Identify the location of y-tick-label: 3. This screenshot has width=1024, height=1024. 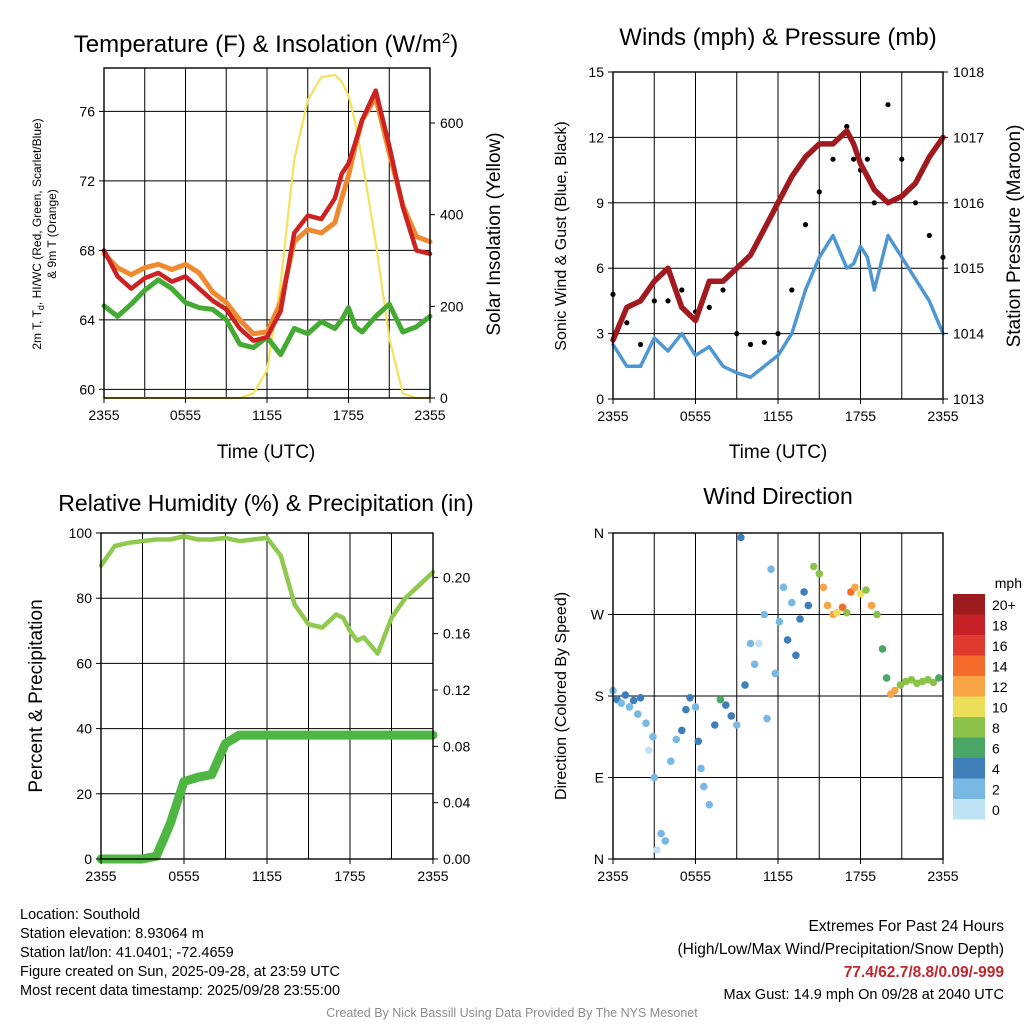
(600, 334).